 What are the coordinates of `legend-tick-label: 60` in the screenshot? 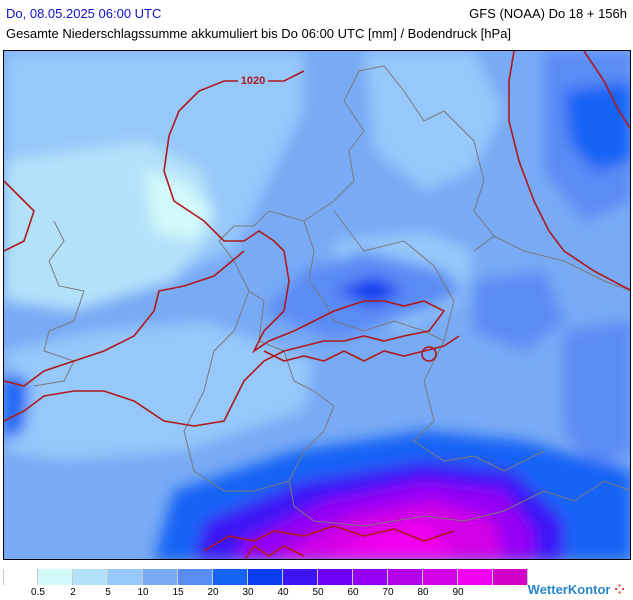 It's located at (353, 592).